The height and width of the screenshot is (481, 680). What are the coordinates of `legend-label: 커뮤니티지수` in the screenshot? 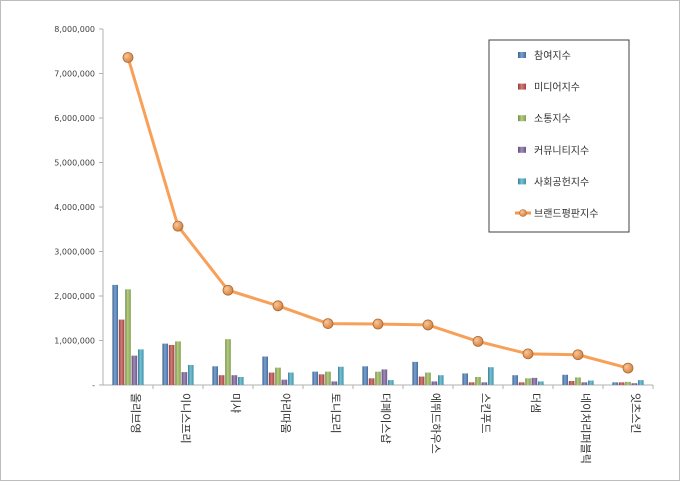 It's located at (561, 151).